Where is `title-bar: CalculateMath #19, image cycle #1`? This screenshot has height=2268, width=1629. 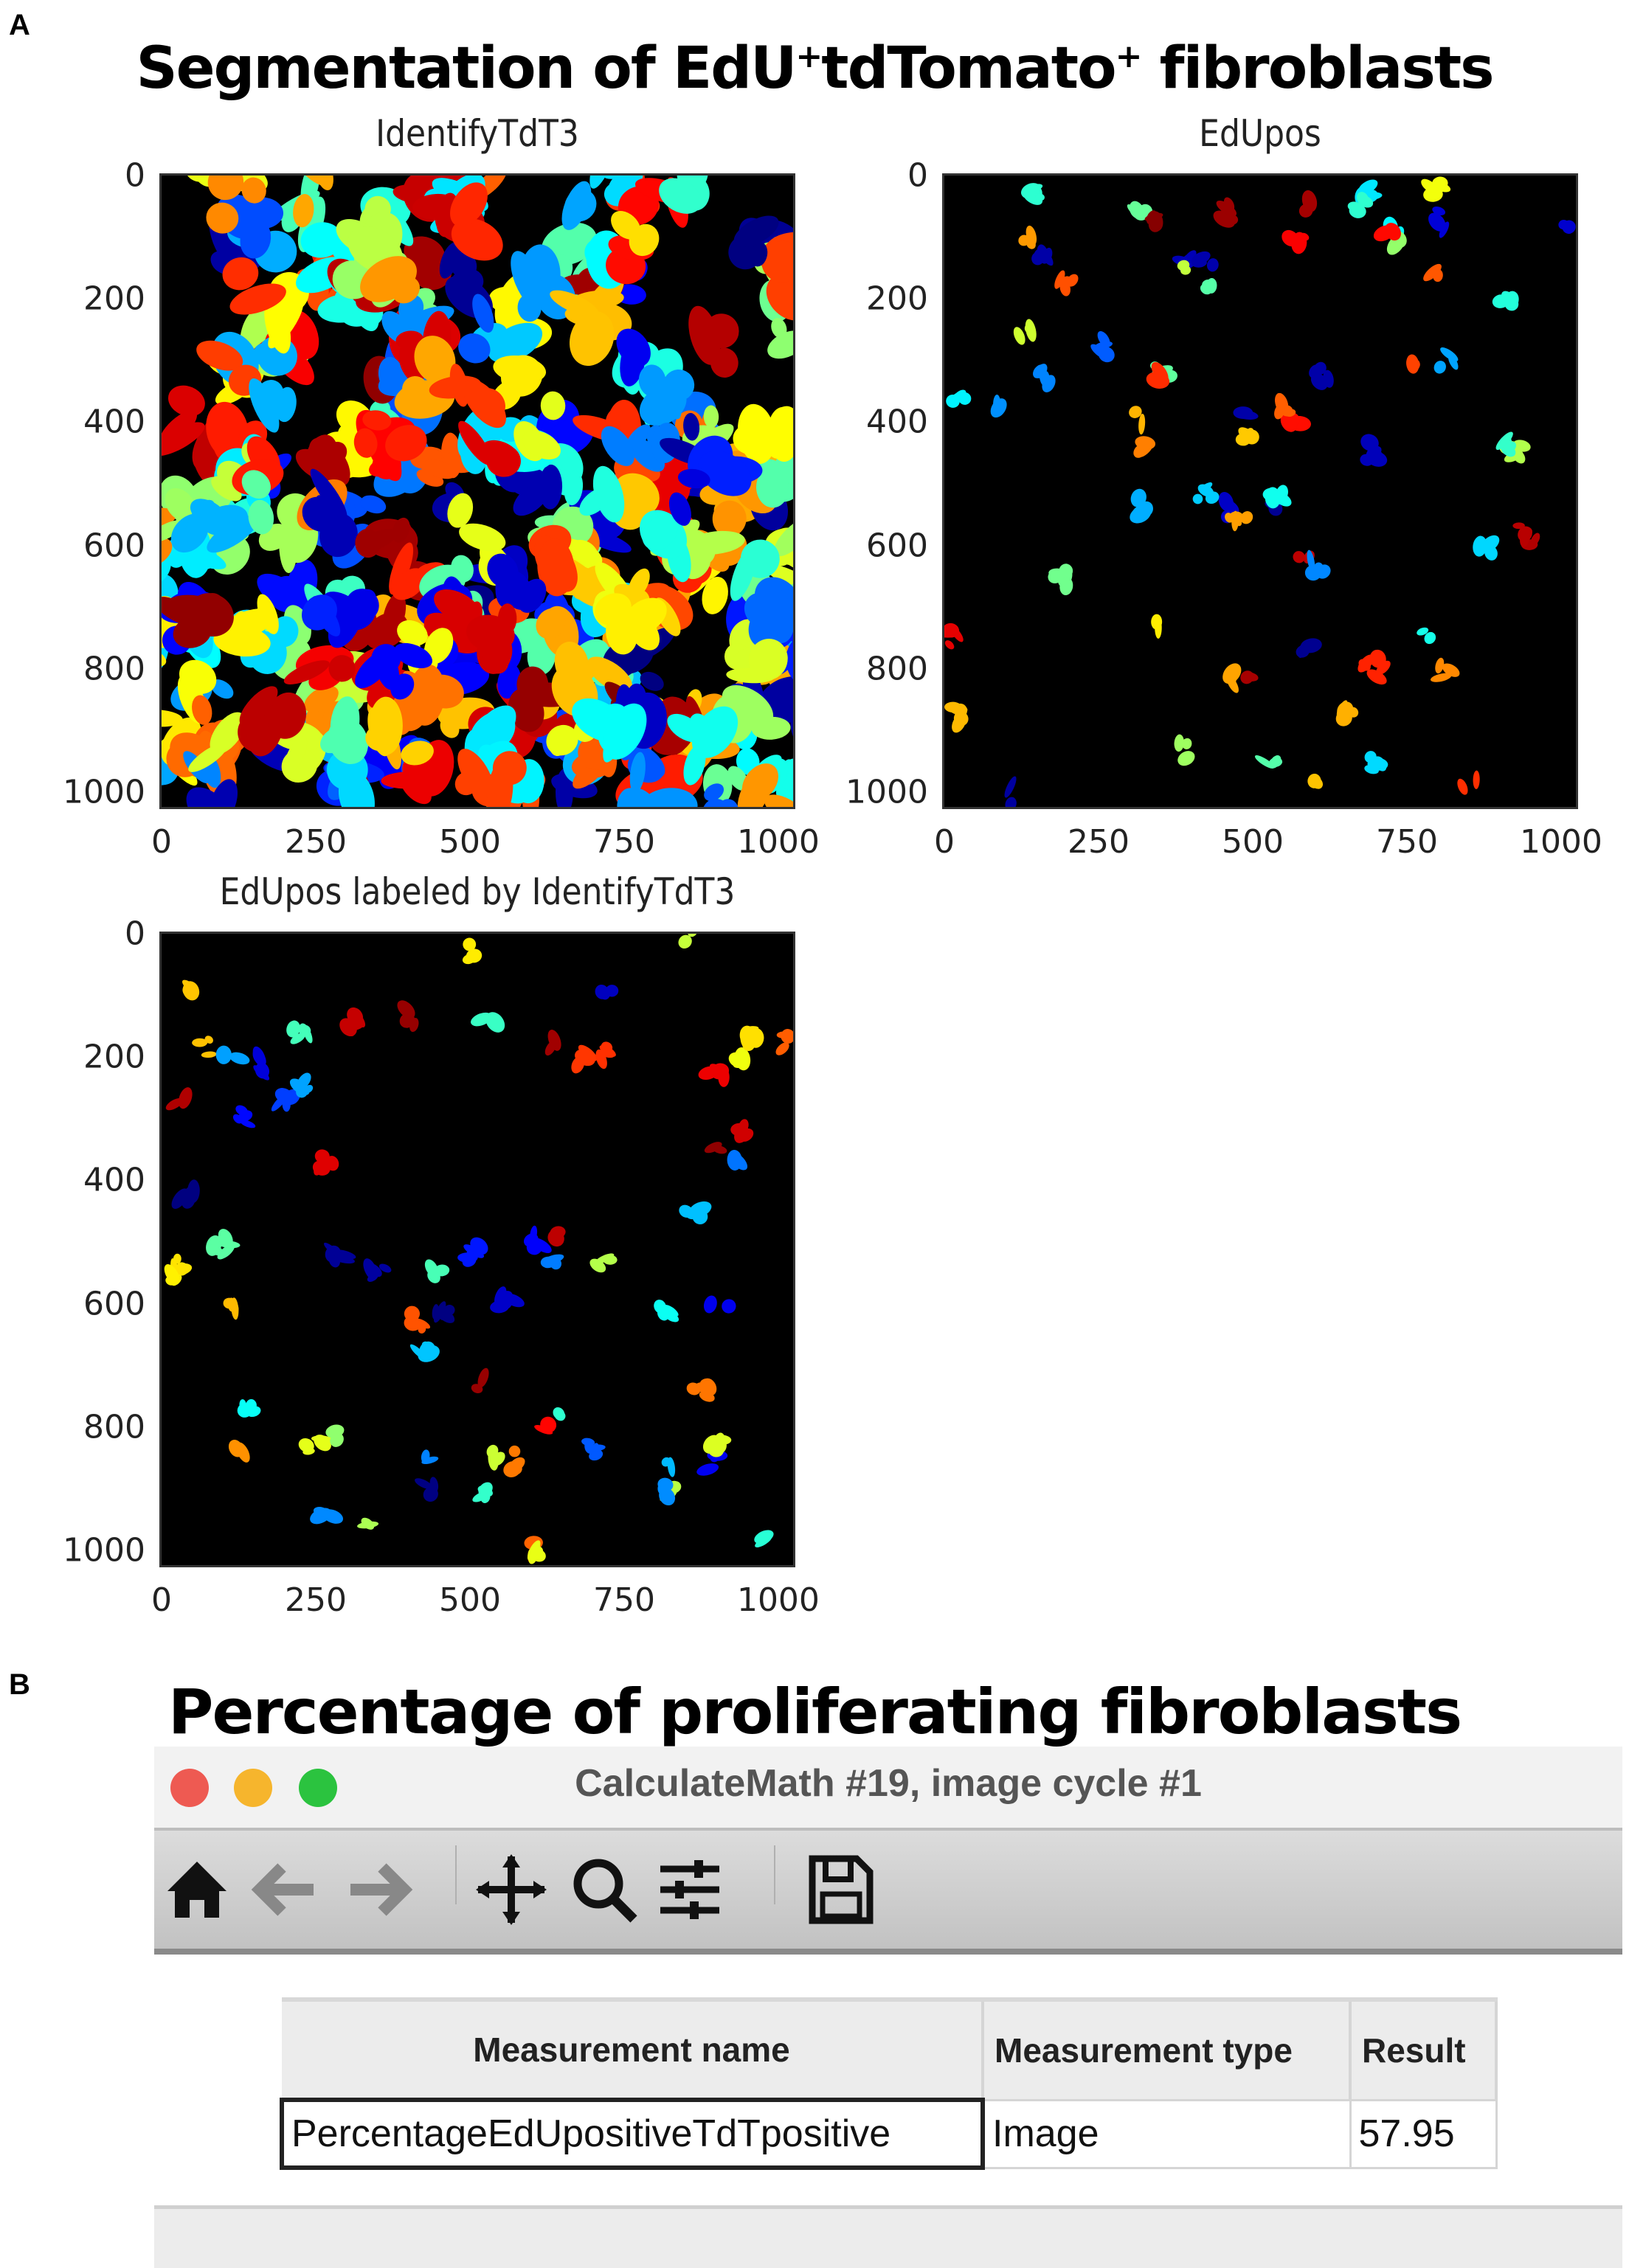
title-bar: CalculateMath #19, image cycle #1 is located at coordinates (888, 1789).